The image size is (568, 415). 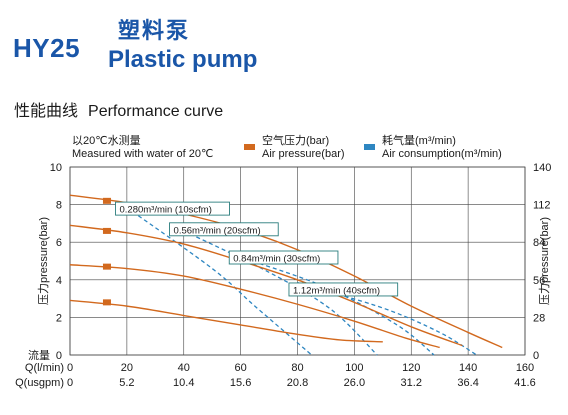 What do you see at coordinates (156, 111) in the screenshot?
I see `section-heading-en: Performance curve` at bounding box center [156, 111].